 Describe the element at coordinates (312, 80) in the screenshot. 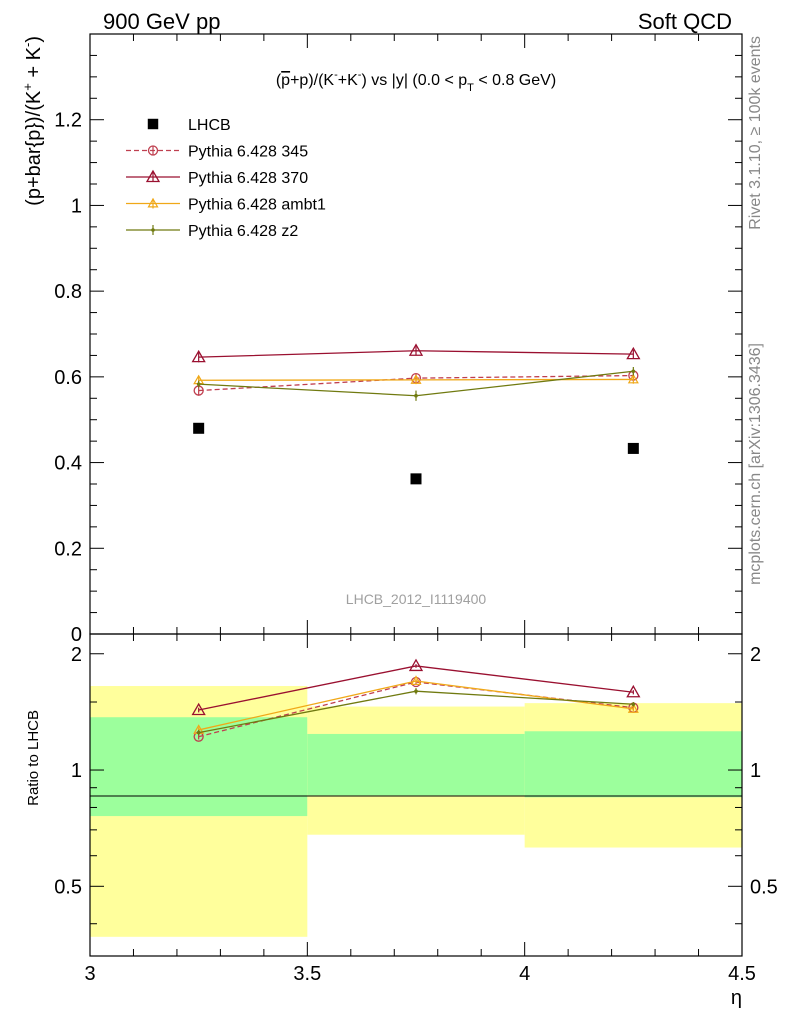

I see `title-mid1: +p)/(K` at that location.